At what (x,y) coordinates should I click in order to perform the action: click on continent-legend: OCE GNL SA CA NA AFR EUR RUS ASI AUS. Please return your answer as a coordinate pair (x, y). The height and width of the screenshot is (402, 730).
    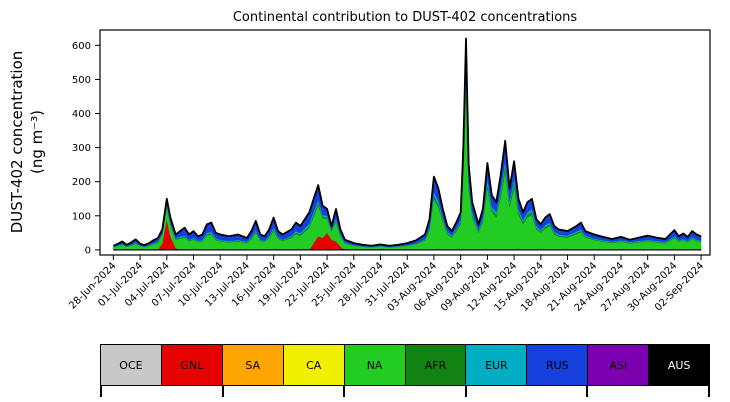
    Looking at the image, I should click on (405, 365).